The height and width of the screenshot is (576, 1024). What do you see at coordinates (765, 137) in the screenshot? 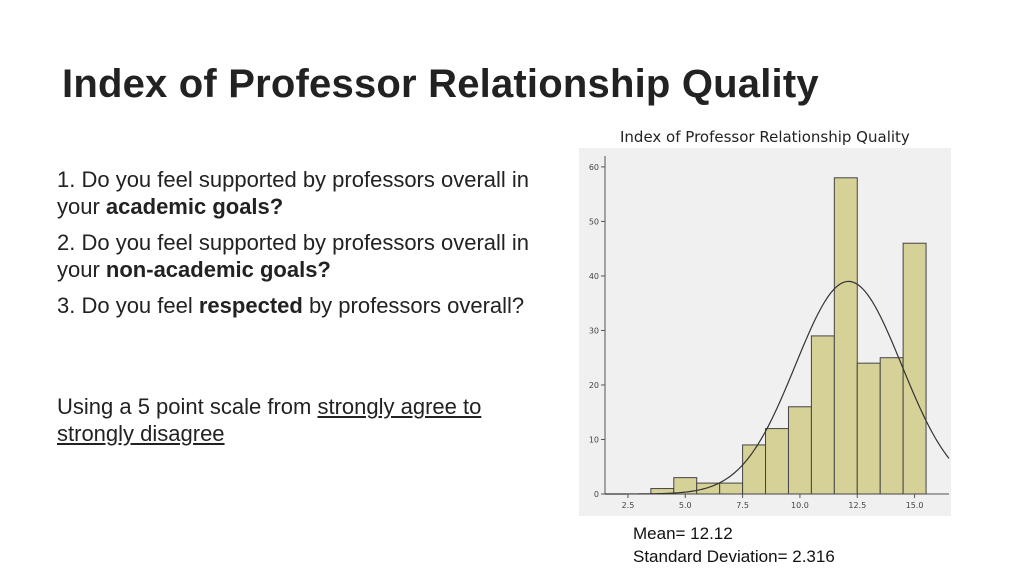
I see `chart-title: Index of Professor Relationship Quality` at bounding box center [765, 137].